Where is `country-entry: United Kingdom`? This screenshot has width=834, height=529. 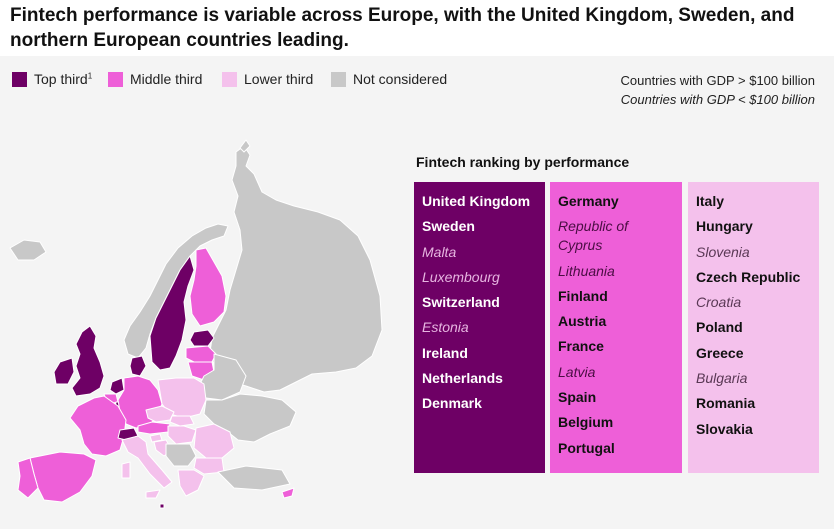 country-entry: United Kingdom is located at coordinates (476, 201).